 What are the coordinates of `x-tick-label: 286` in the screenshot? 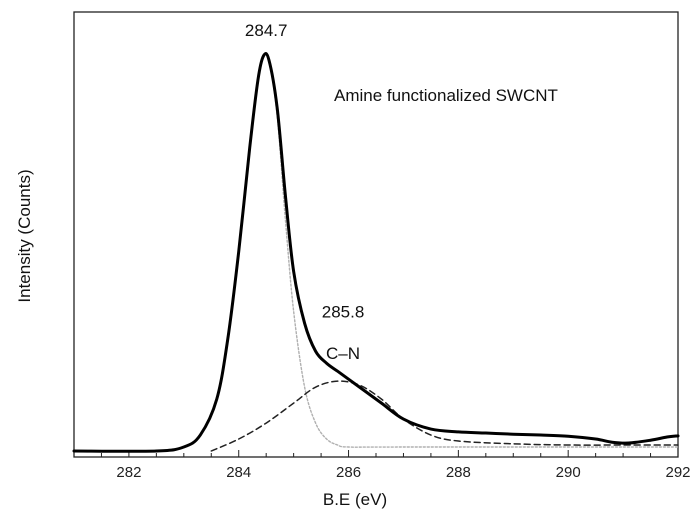 It's located at (348, 472).